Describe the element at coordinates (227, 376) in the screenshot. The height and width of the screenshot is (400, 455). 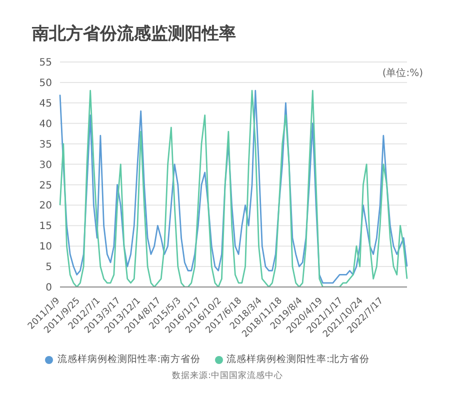
I see `source-note: 数据来源:中国国家流感中心` at that location.